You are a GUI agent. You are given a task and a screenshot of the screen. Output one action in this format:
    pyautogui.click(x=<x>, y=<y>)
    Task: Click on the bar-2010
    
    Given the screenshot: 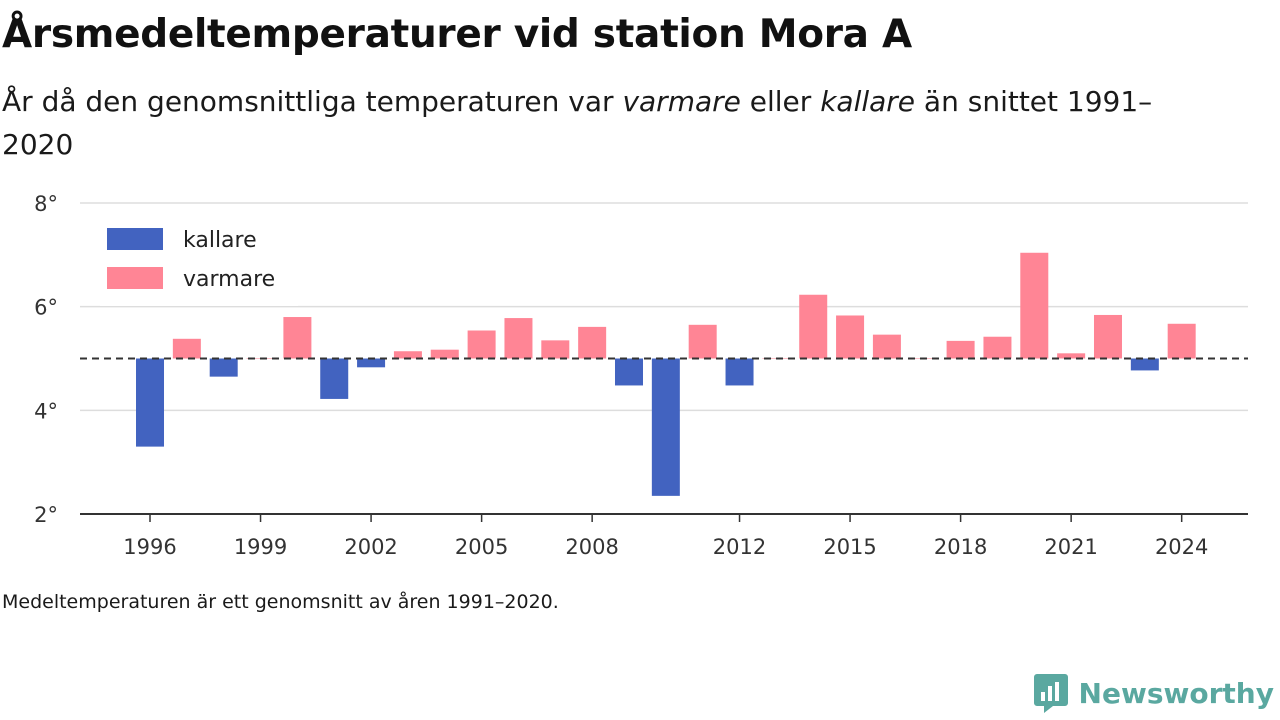 What is the action you would take?
    pyautogui.click(x=665, y=427)
    